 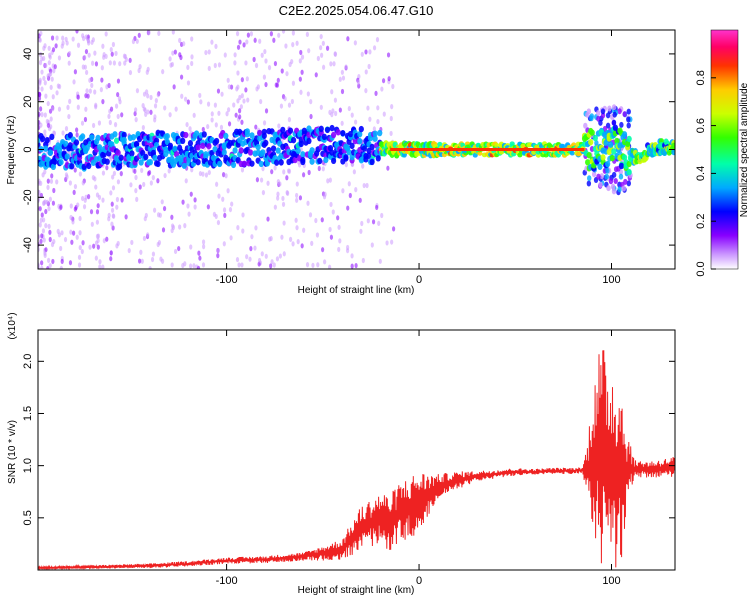 What do you see at coordinates (28, 149) in the screenshot?
I see `spectrogram-ytick-label: 0` at bounding box center [28, 149].